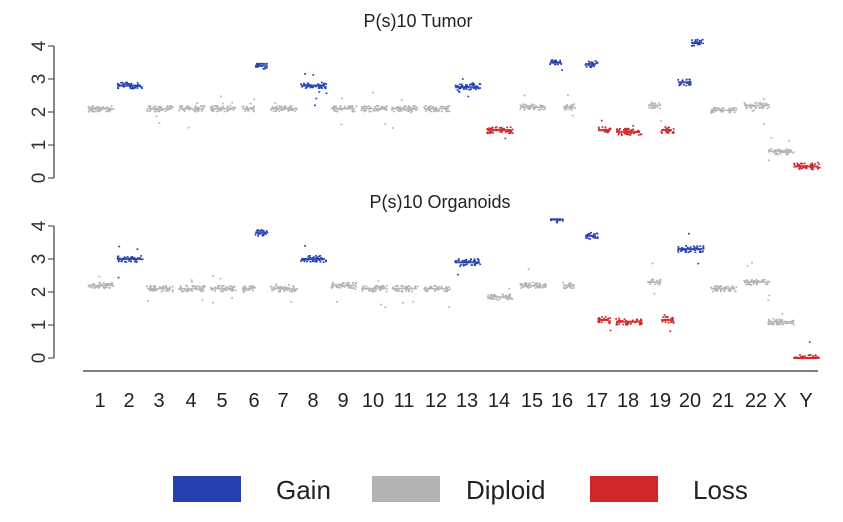 Image resolution: width=843 pixels, height=522 pixels. What do you see at coordinates (720, 490) in the screenshot?
I see `legend-label-loss: Loss` at bounding box center [720, 490].